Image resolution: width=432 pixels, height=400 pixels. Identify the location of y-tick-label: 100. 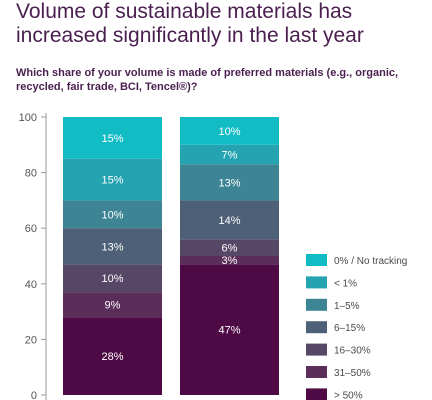
(28, 118).